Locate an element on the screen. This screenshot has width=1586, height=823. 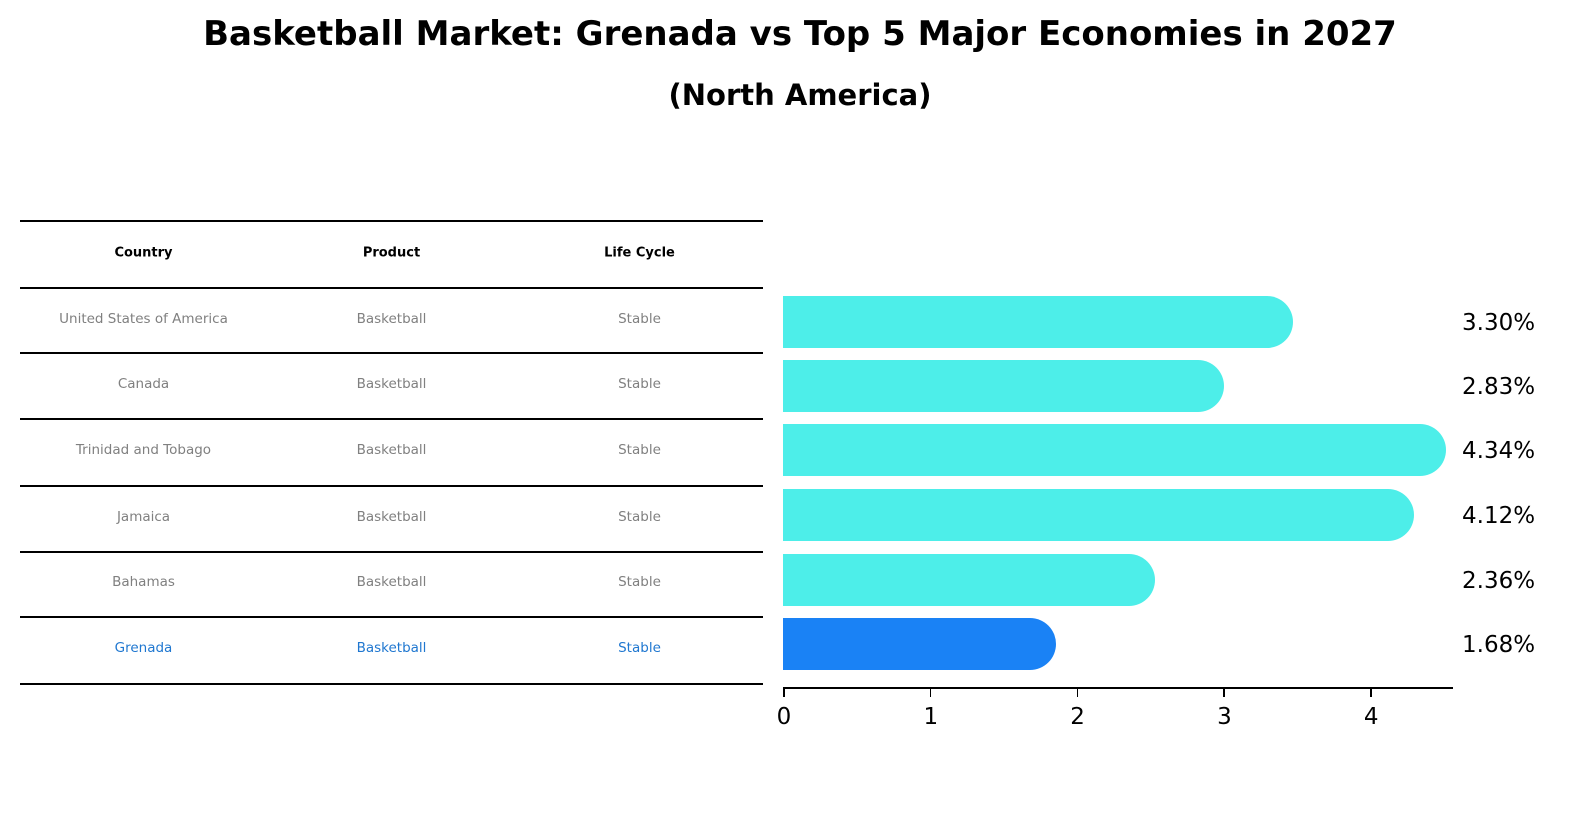
value-label: 2.83% is located at coordinates (1499, 387).